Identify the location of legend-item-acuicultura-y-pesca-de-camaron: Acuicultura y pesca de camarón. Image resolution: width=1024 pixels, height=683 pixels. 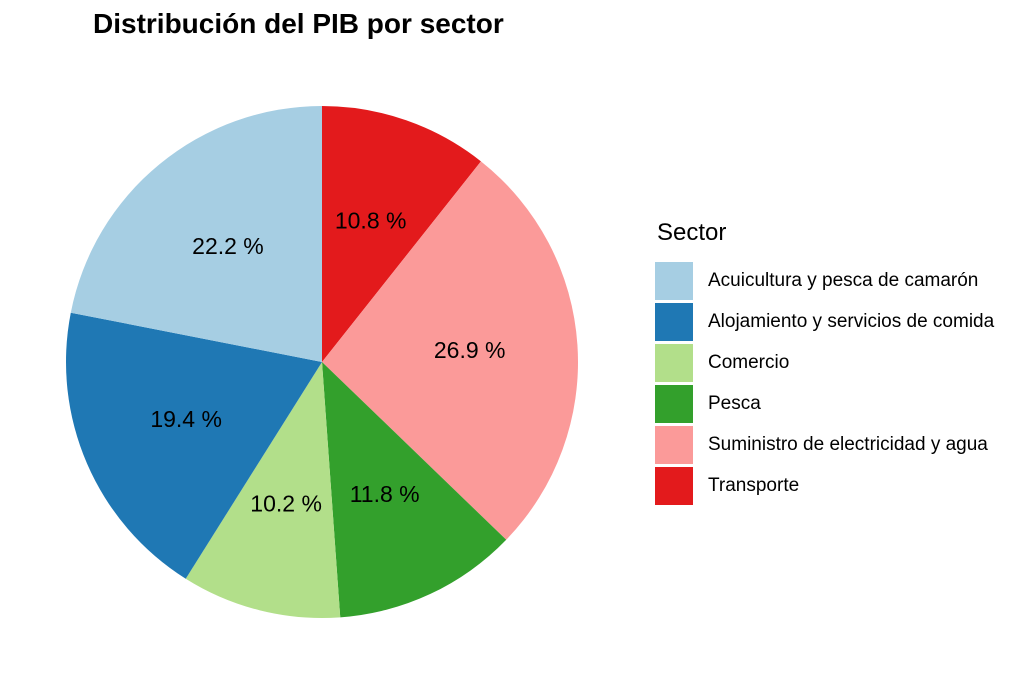
(824, 280).